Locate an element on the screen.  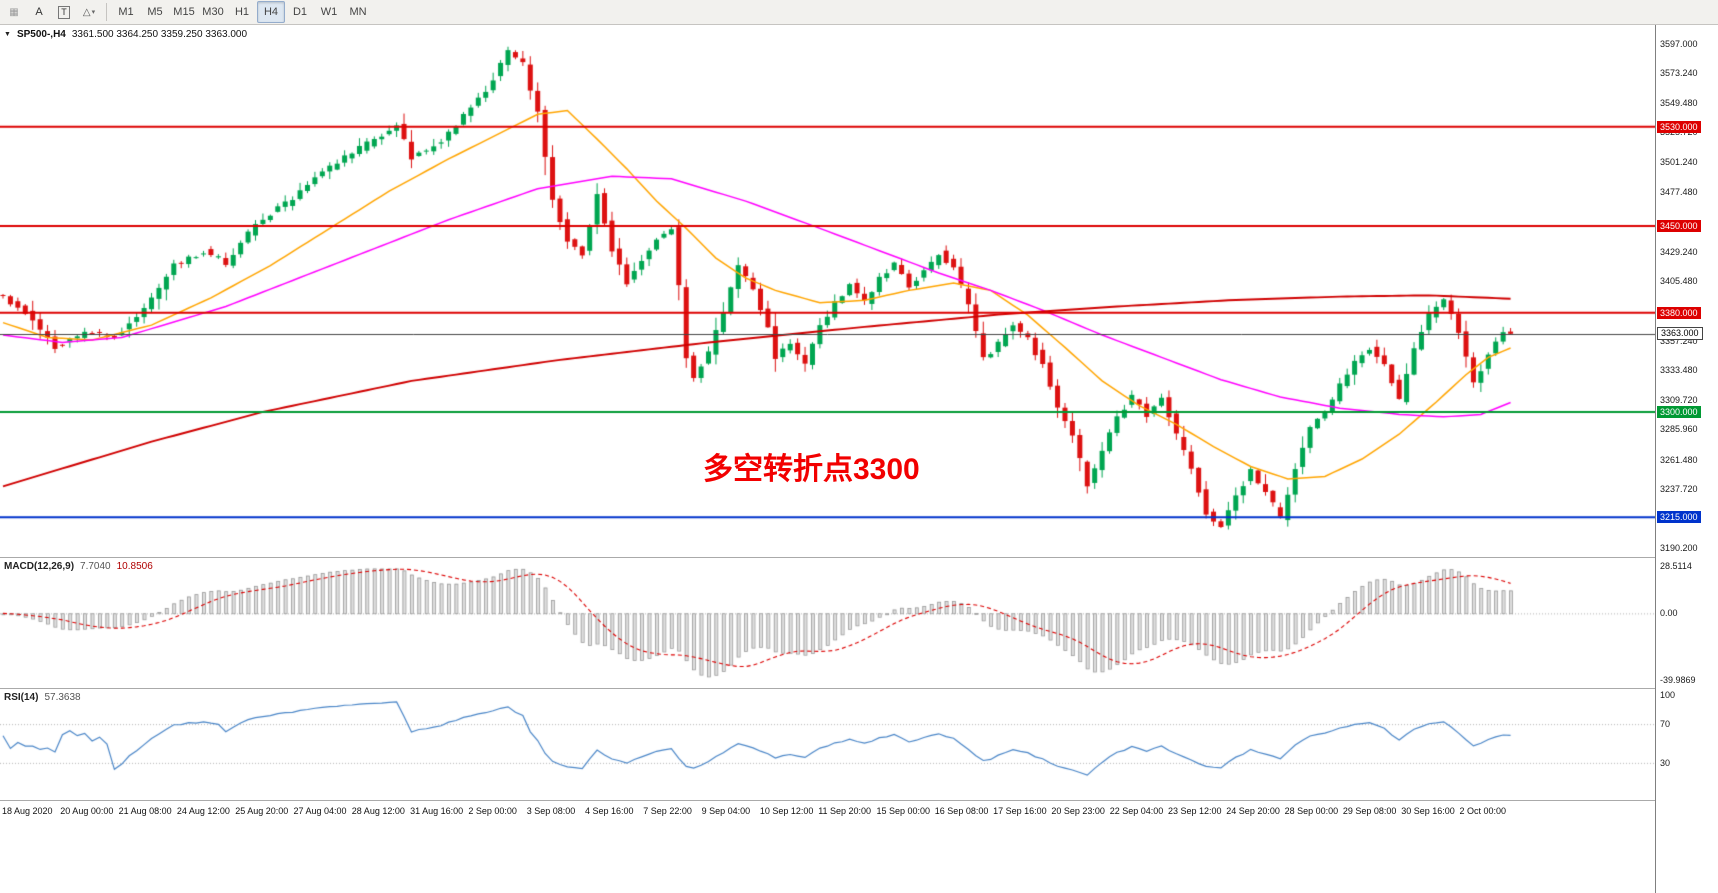
macd-axis-label: 28.5114 is located at coordinates (1676, 565).